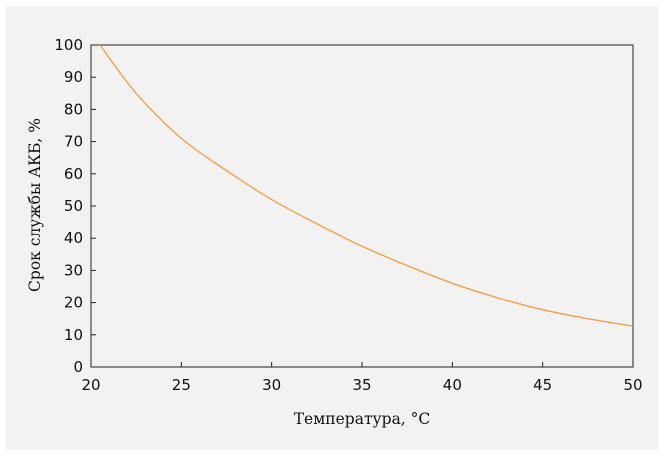  I want to click on y-tick-label: 60, so click(73, 174).